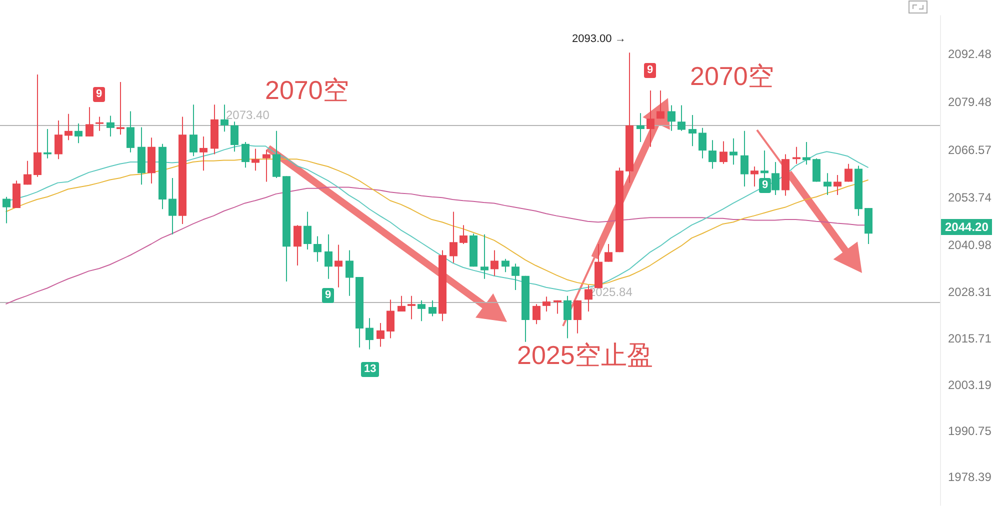 The height and width of the screenshot is (521, 1000). Describe the element at coordinates (970, 197) in the screenshot. I see `y-tick-label: 2053.74` at that location.